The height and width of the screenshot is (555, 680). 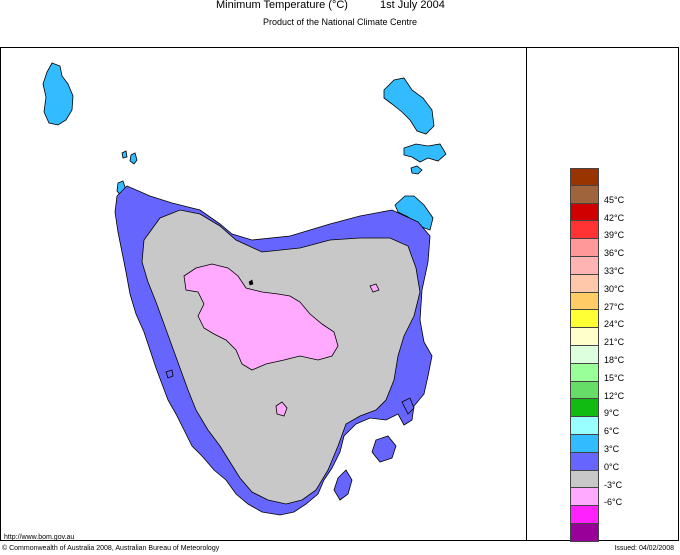 I want to click on king-island, so click(x=58, y=94).